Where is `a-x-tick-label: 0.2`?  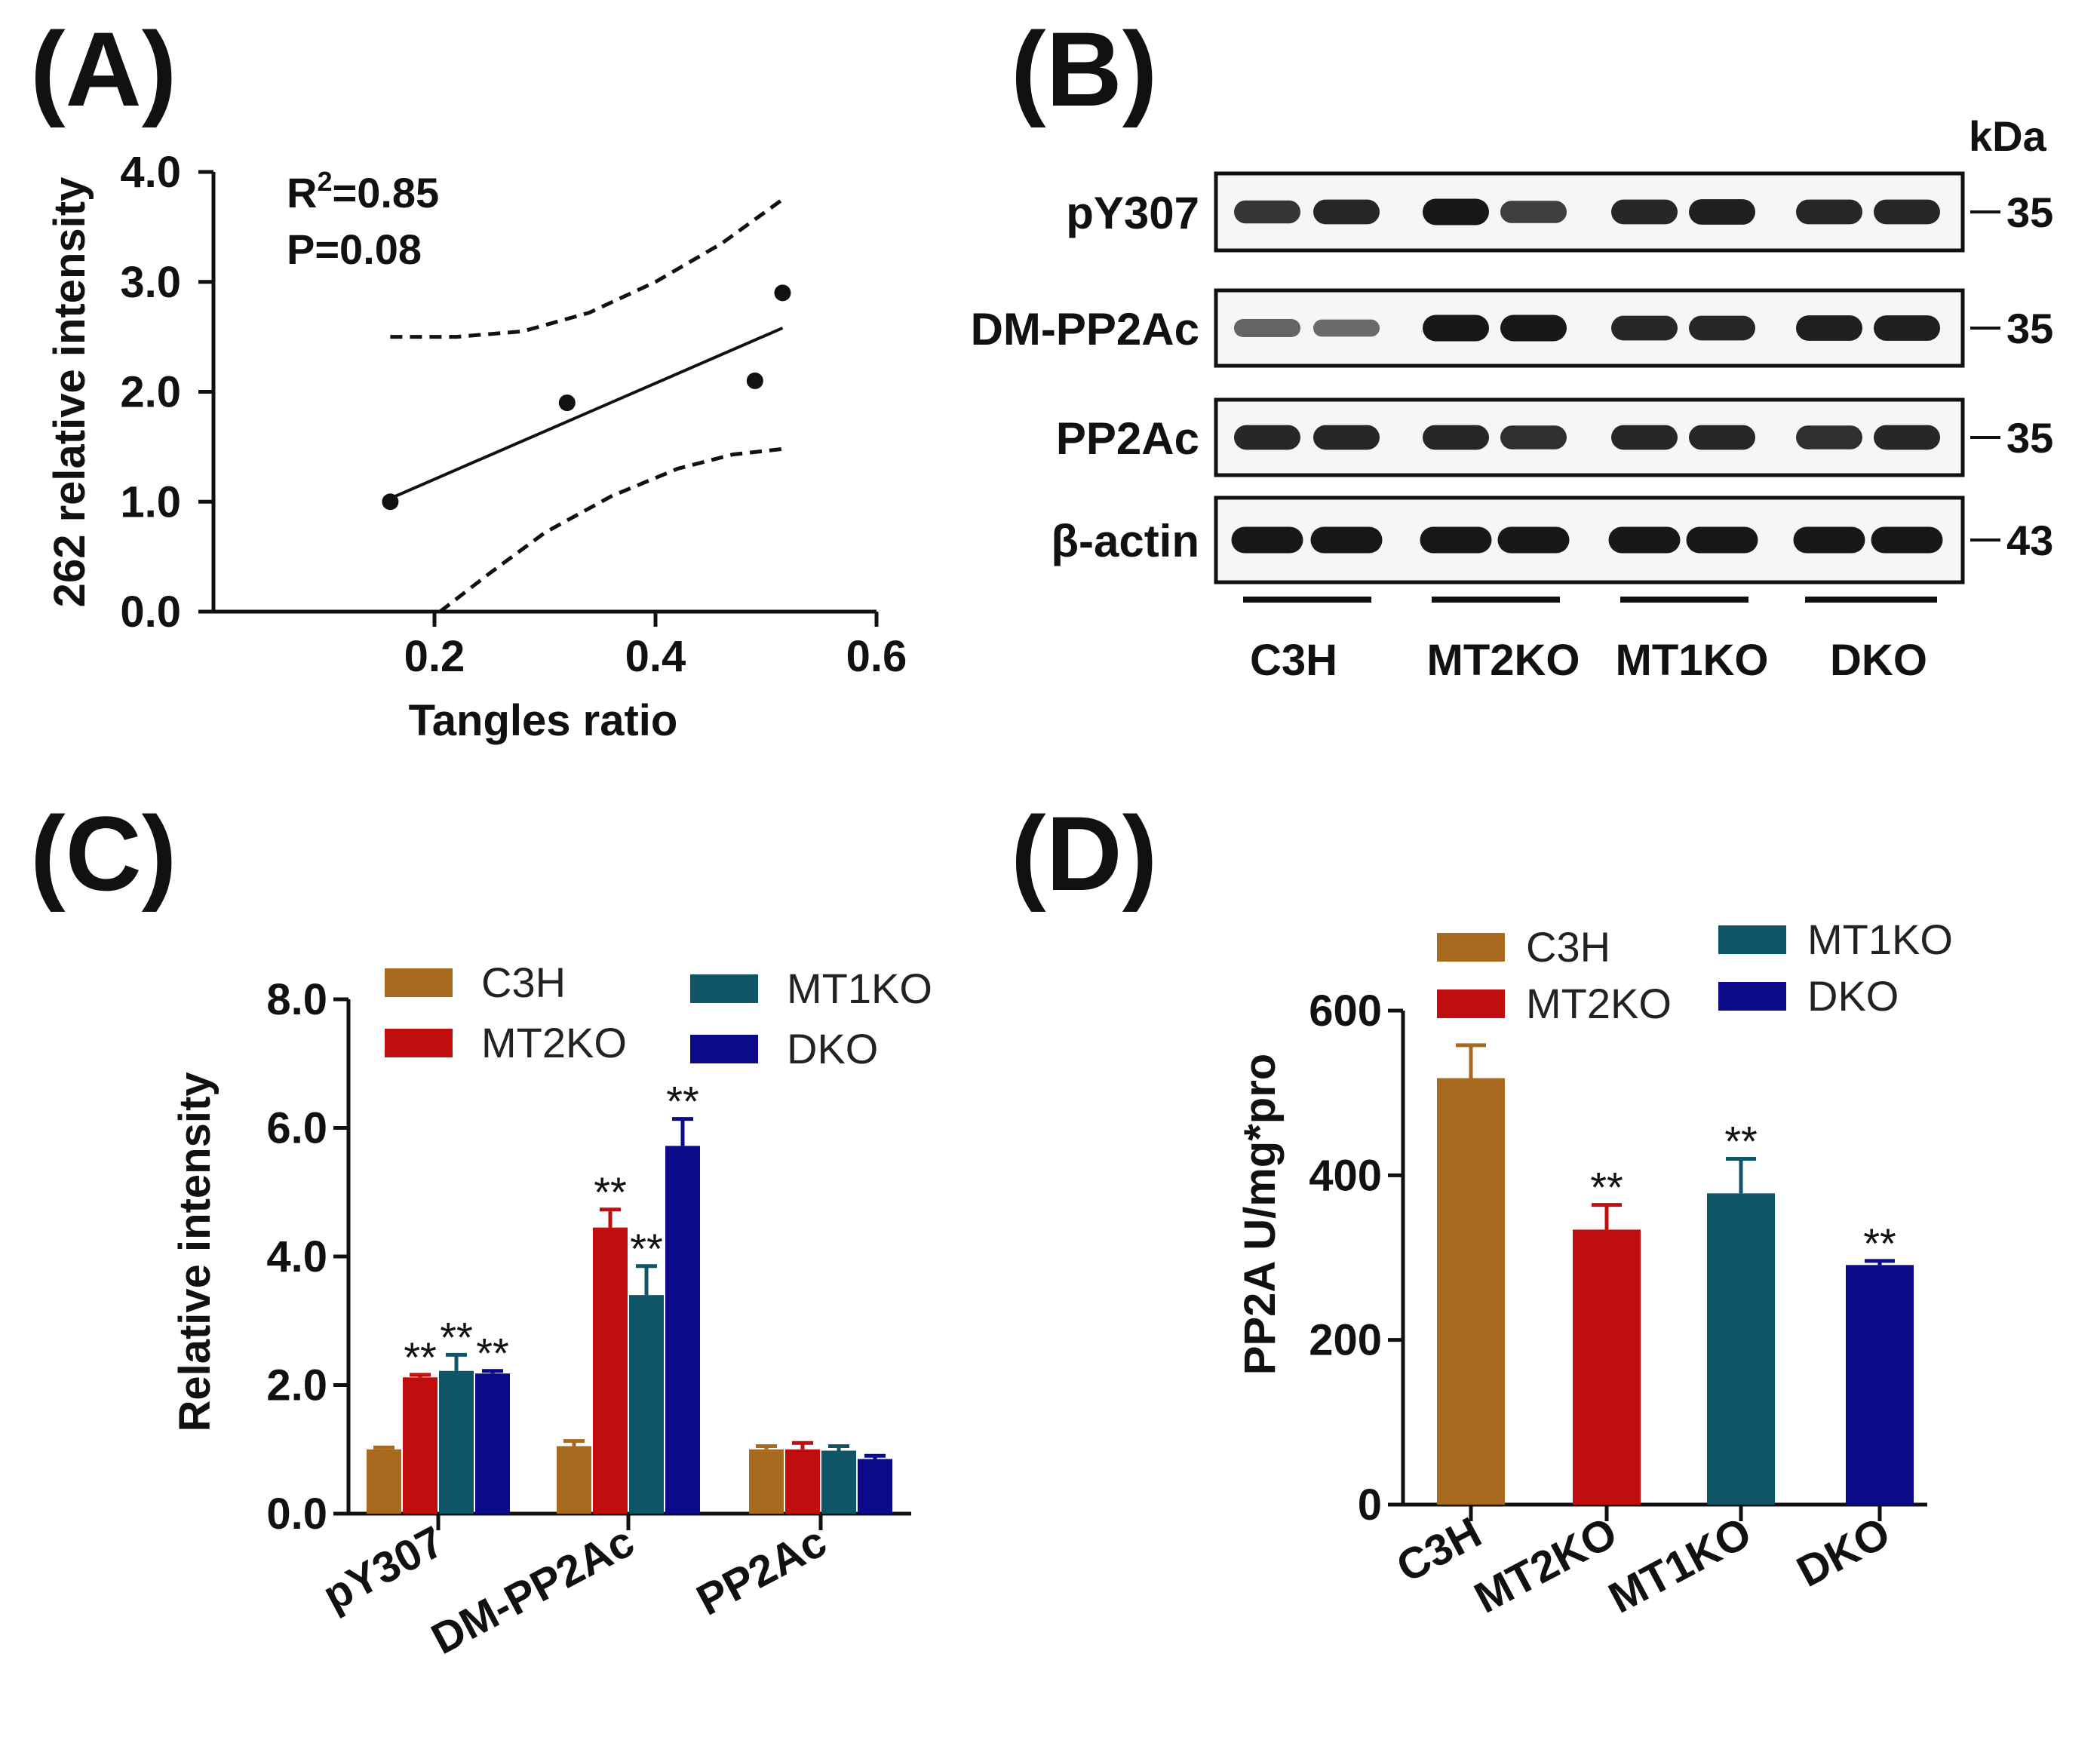 a-x-tick-label: 0.2 is located at coordinates (434, 656).